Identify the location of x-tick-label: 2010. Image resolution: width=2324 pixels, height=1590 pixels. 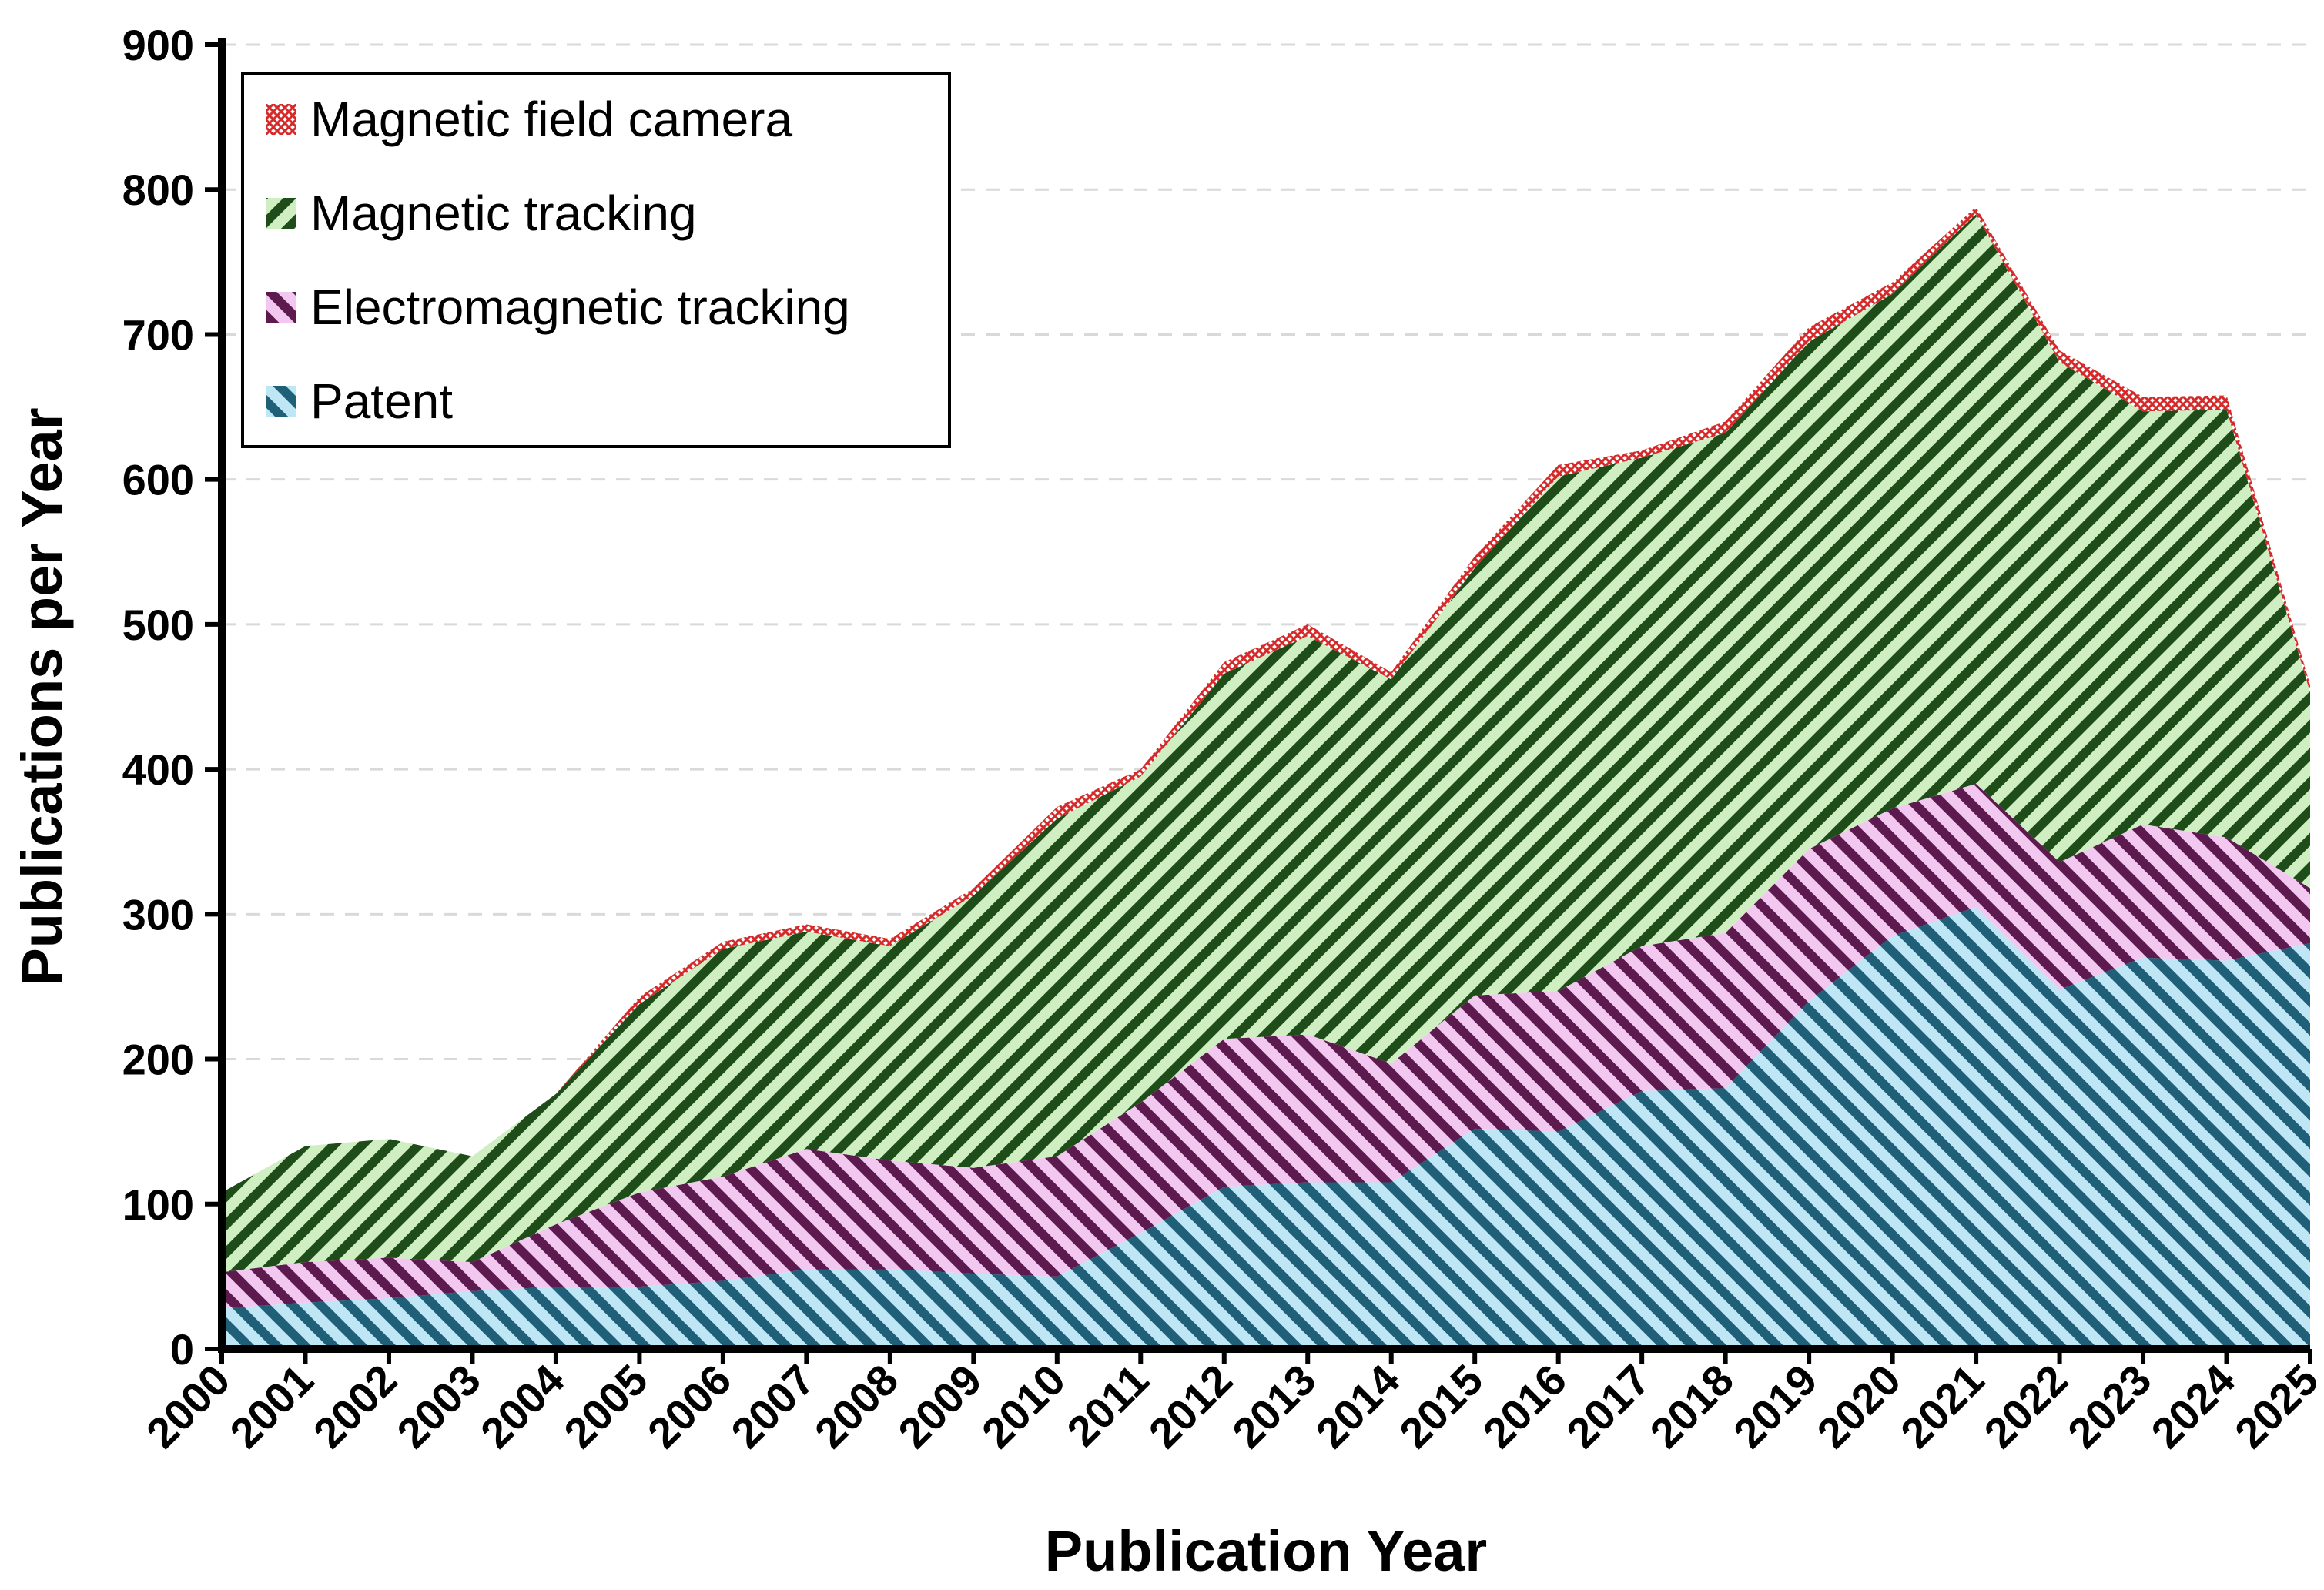
(1024, 1407).